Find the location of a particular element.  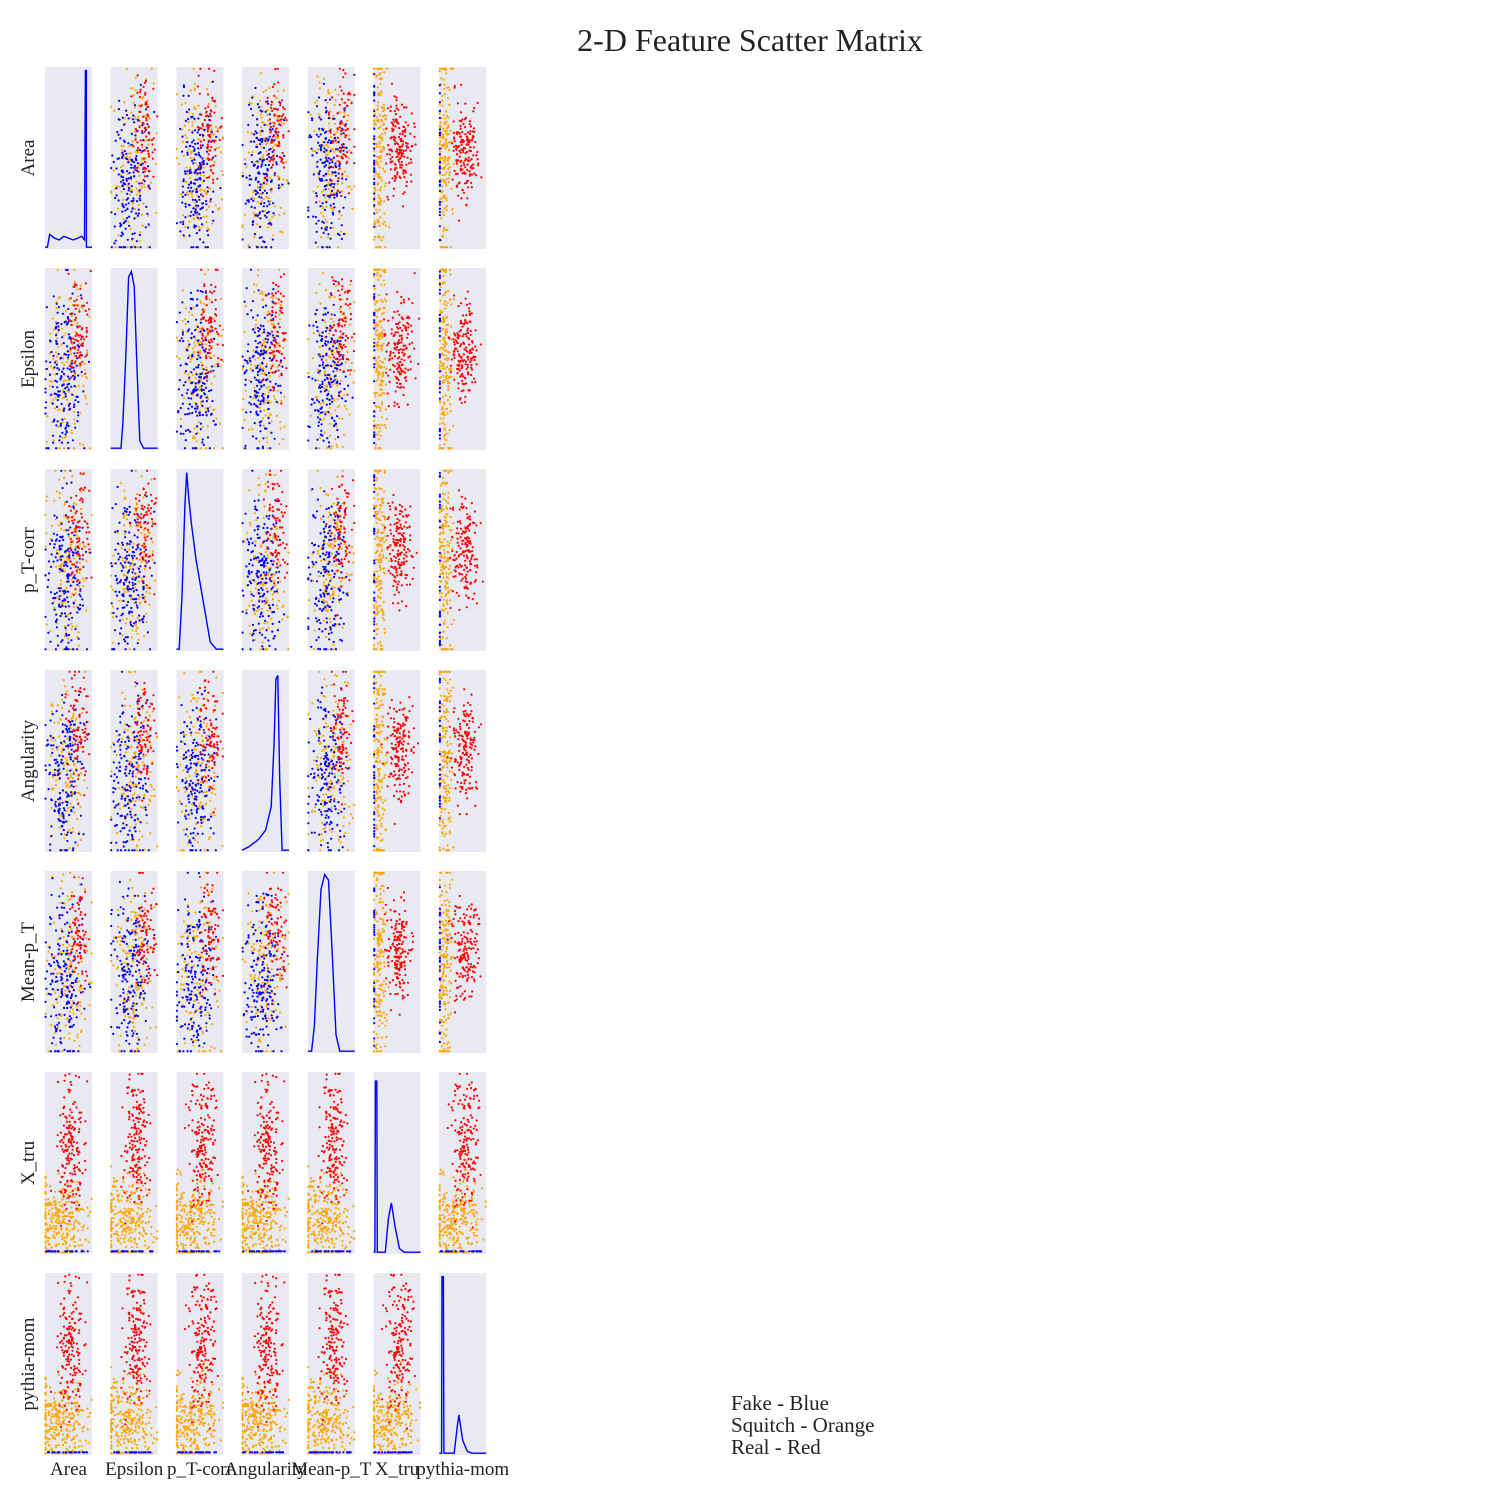

scatter-panel-Angularity-vs-pythia-mom is located at coordinates (462, 761).